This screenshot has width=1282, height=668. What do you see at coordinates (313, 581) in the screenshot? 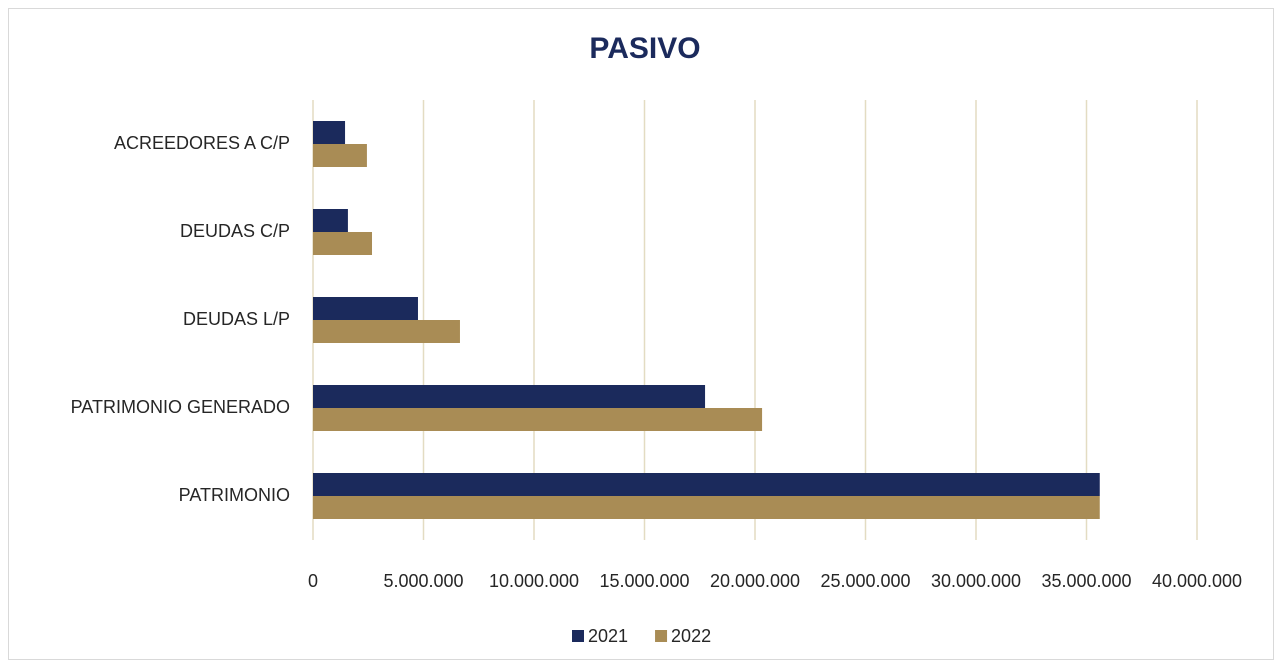
I see `x-tick-label: 0` at bounding box center [313, 581].